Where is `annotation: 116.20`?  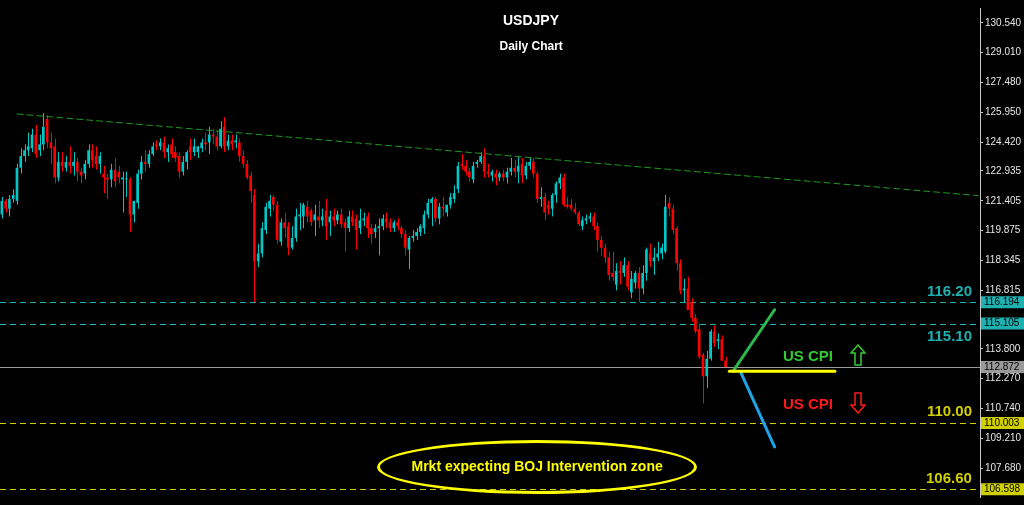 annotation: 116.20 is located at coordinates (950, 290).